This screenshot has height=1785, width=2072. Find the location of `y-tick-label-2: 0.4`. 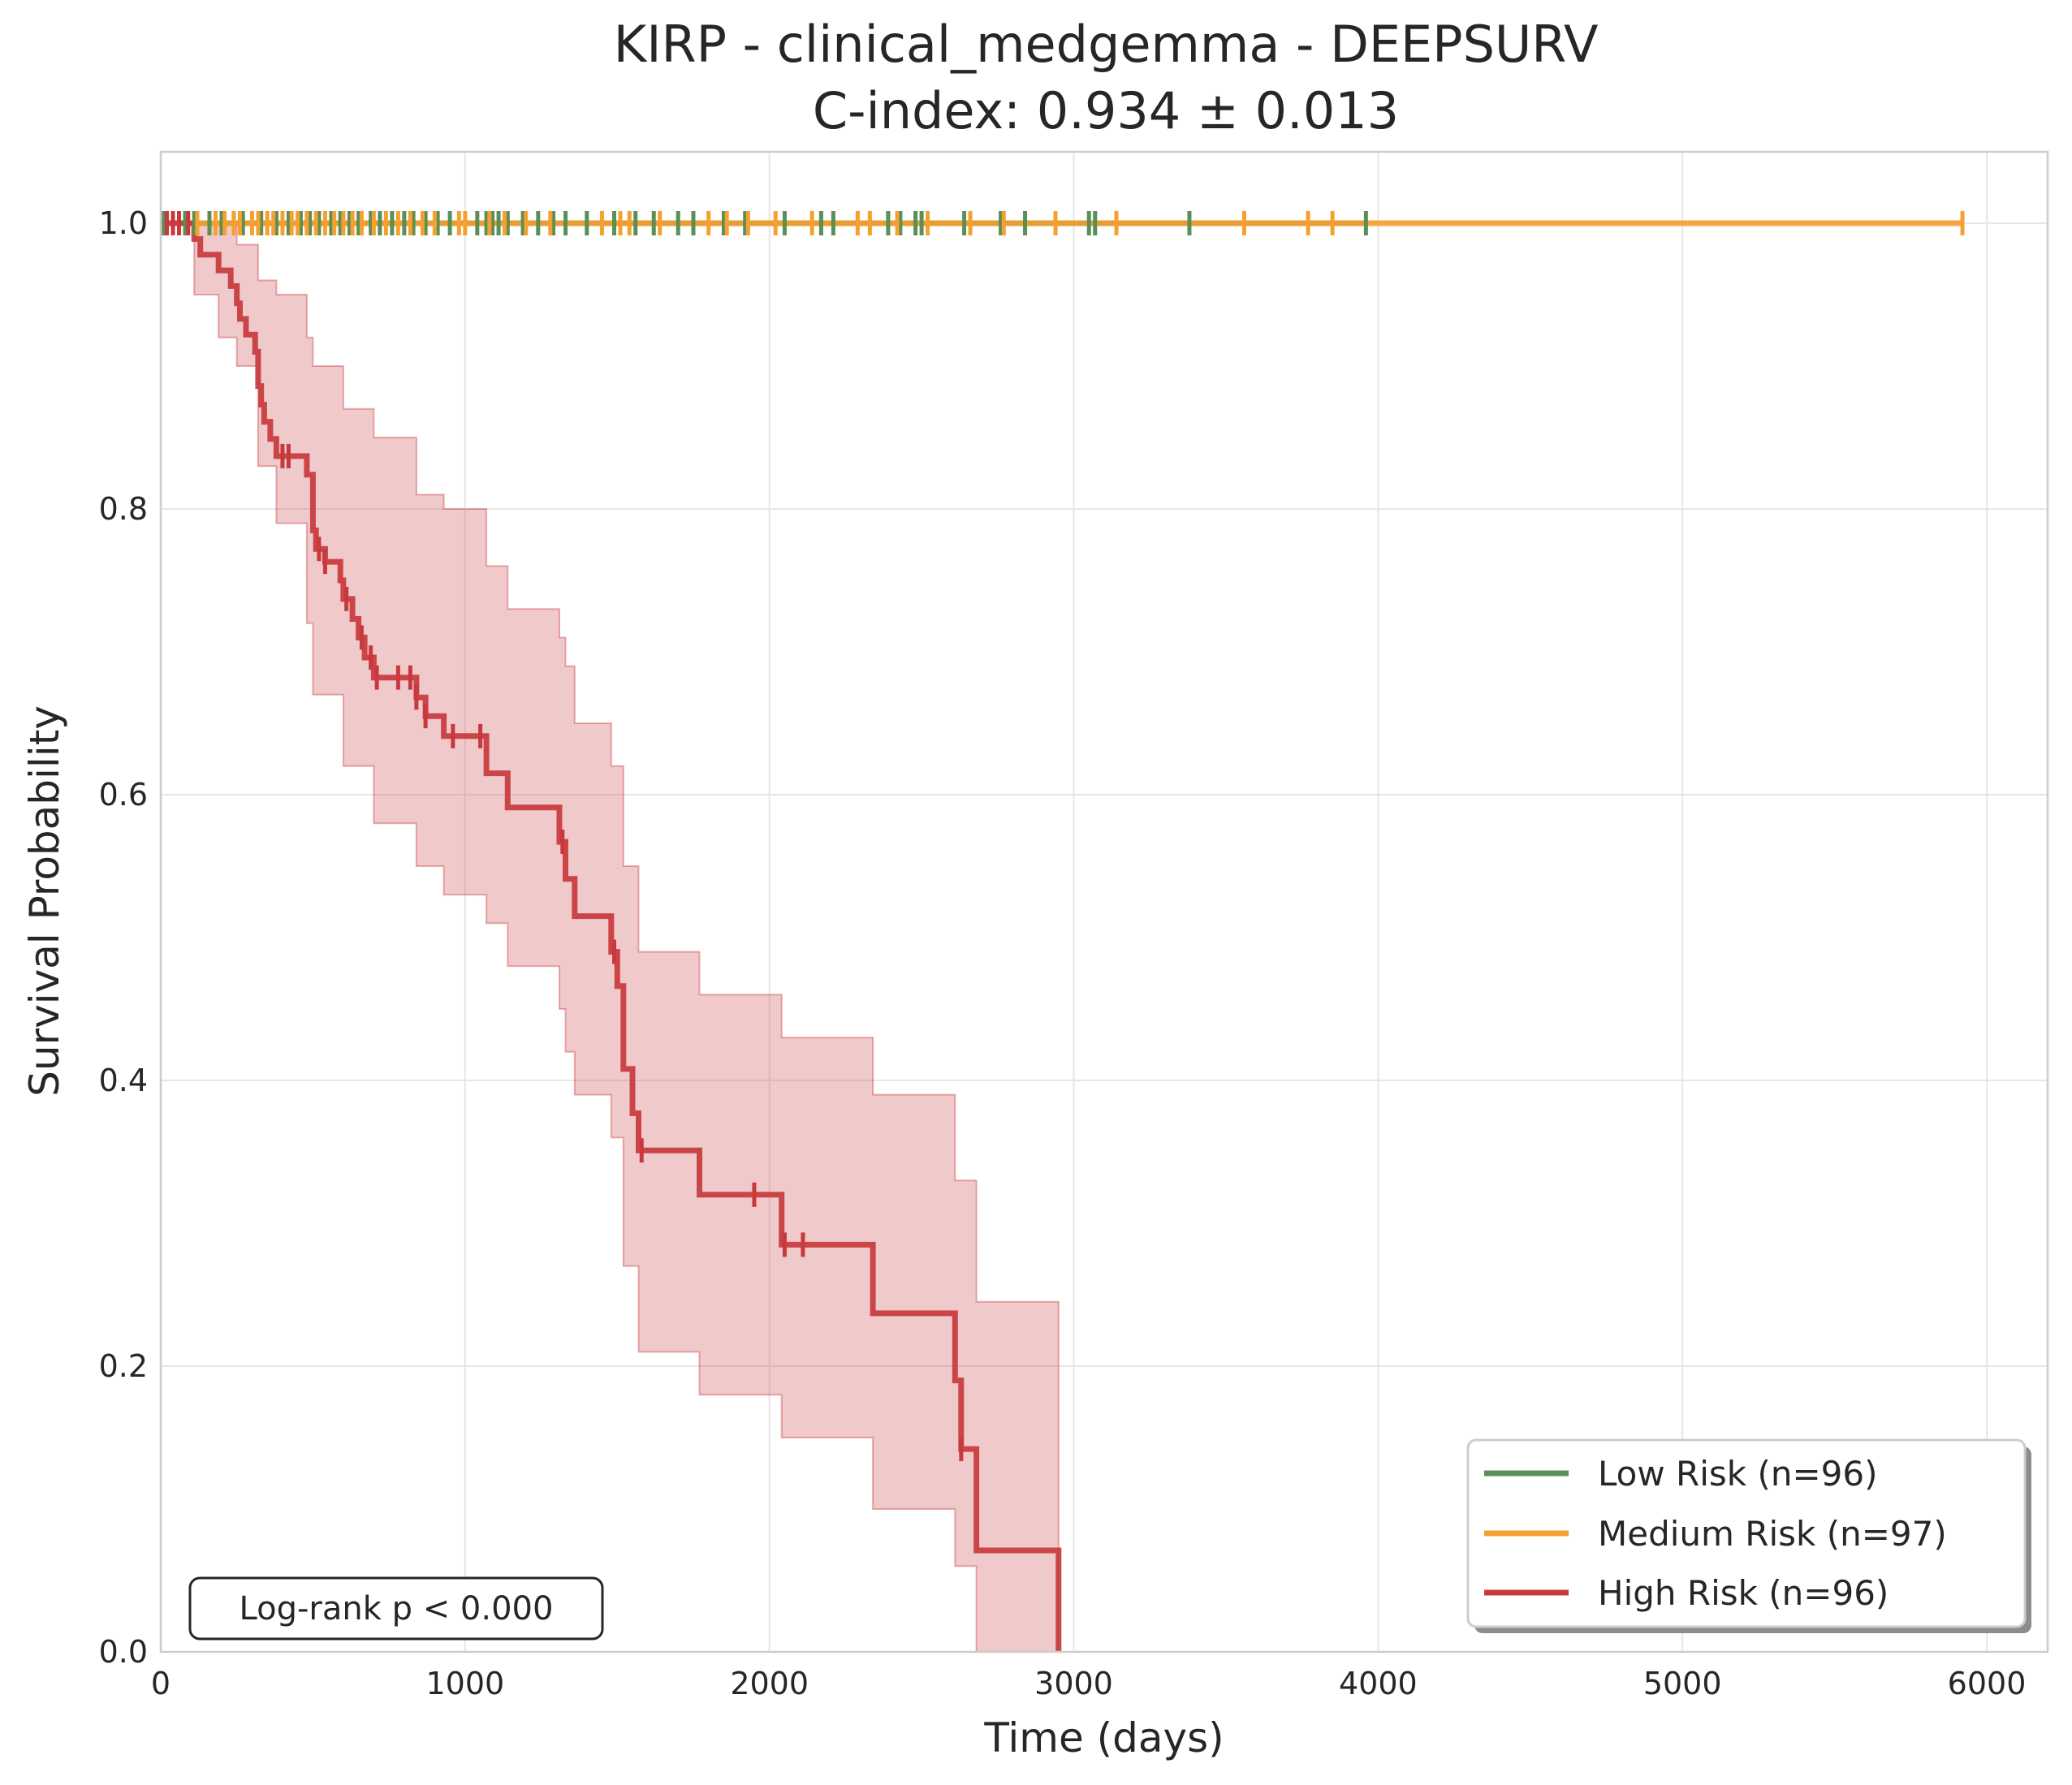

y-tick-label-2: 0.4 is located at coordinates (123, 1081).